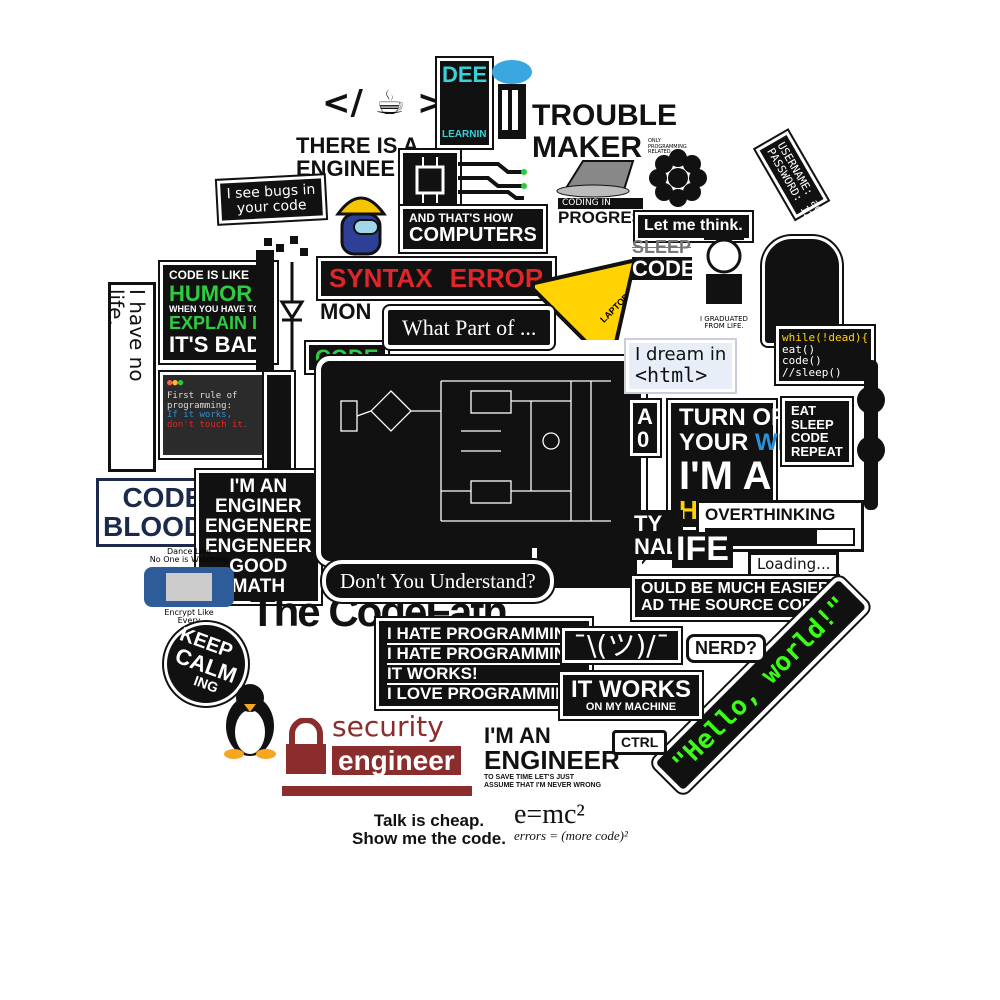  What do you see at coordinates (812, 424) in the screenshot?
I see `sleep2-label: SLEEP` at bounding box center [812, 424].